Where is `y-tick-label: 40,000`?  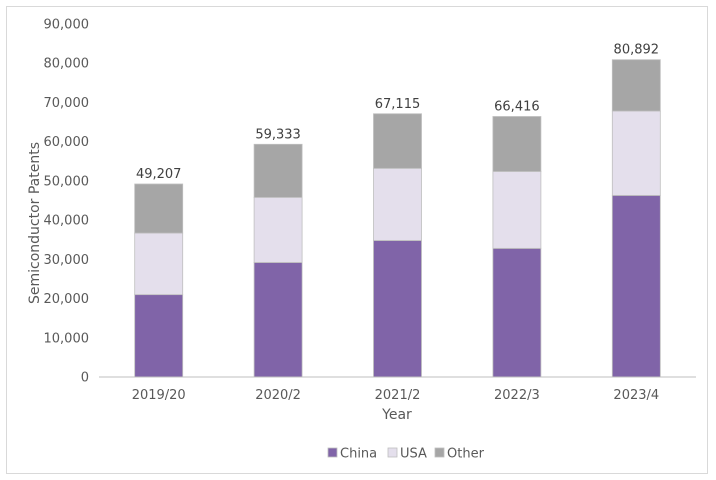 y-tick-label: 40,000 is located at coordinates (67, 221).